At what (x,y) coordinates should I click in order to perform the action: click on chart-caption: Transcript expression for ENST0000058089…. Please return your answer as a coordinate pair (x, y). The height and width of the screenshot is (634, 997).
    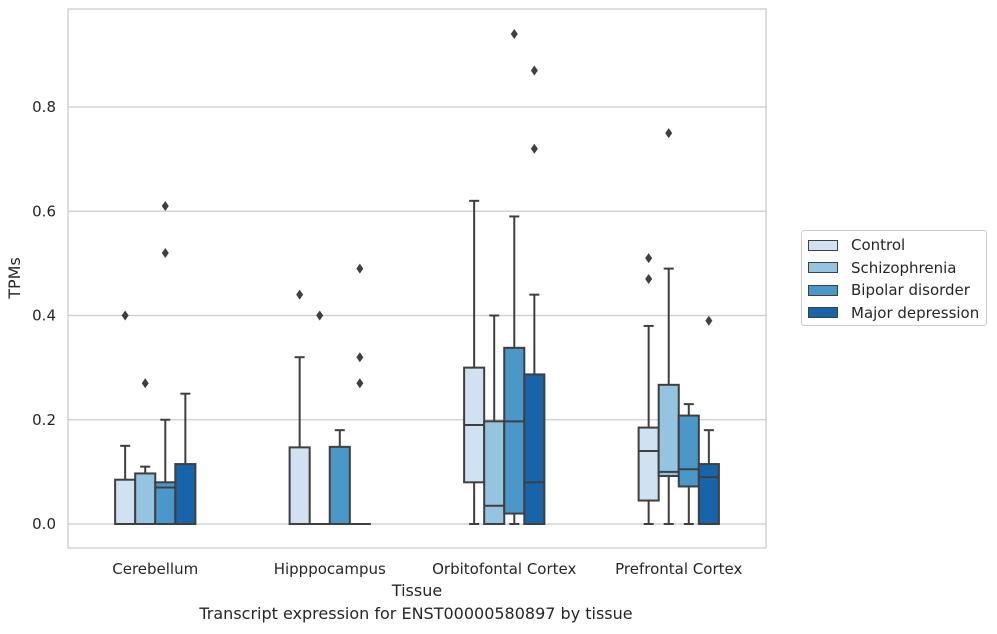
    Looking at the image, I should click on (416, 613).